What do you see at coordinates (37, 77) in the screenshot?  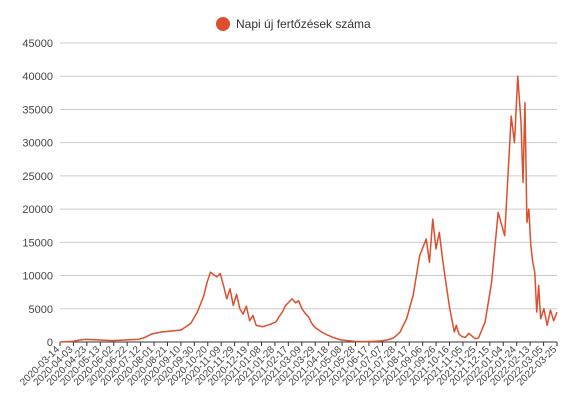 I see `y-tick-label: 40000` at bounding box center [37, 77].